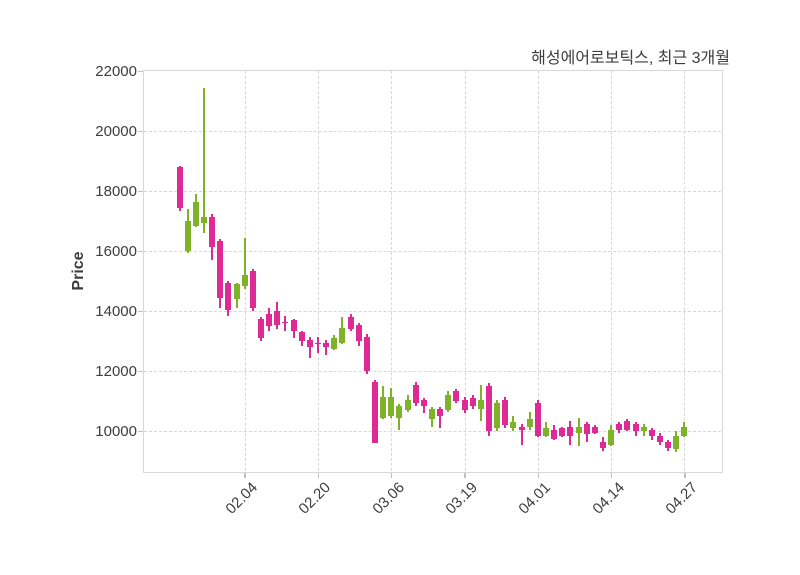 This screenshot has height=575, width=800. Describe the element at coordinates (116, 71) in the screenshot. I see `y-tick-label: 22000` at that location.